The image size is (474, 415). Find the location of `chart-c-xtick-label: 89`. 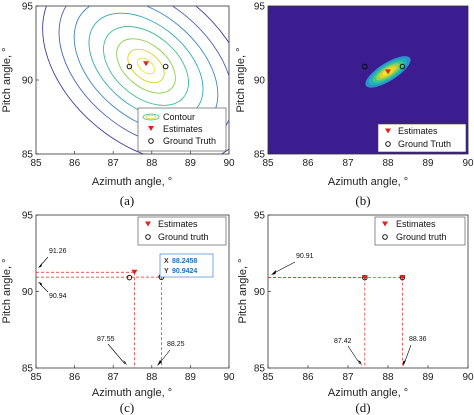

chart-c-xtick-label: 89 is located at coordinates (191, 377).